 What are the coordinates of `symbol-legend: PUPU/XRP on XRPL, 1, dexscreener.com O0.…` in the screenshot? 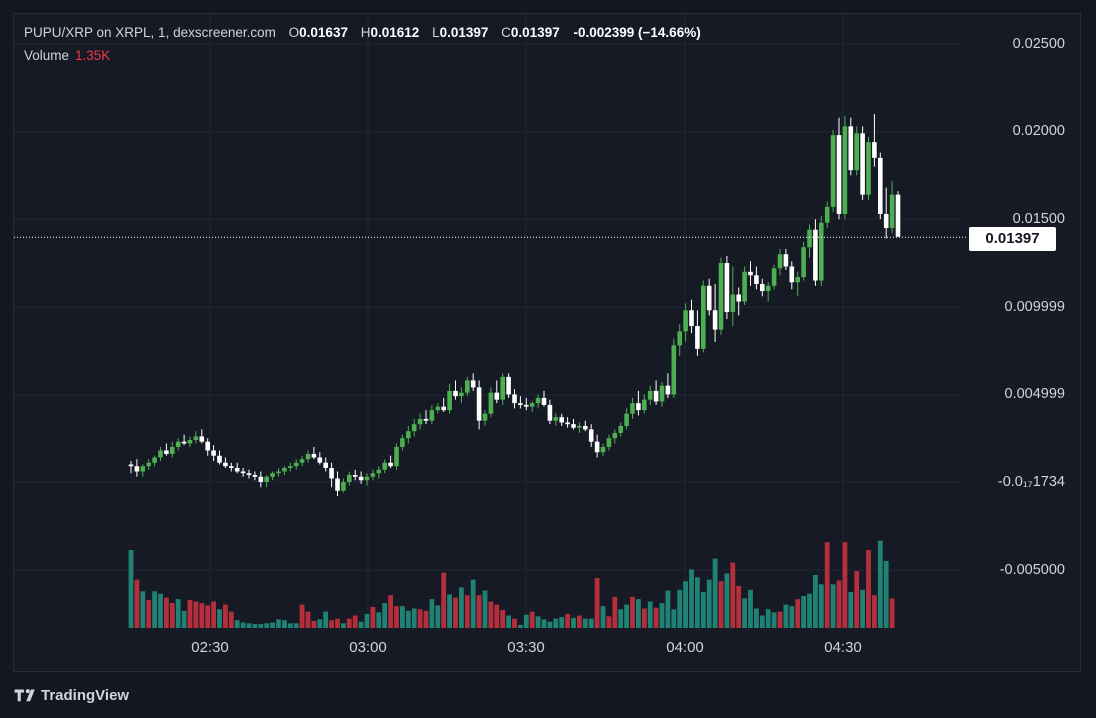 It's located at (362, 32).